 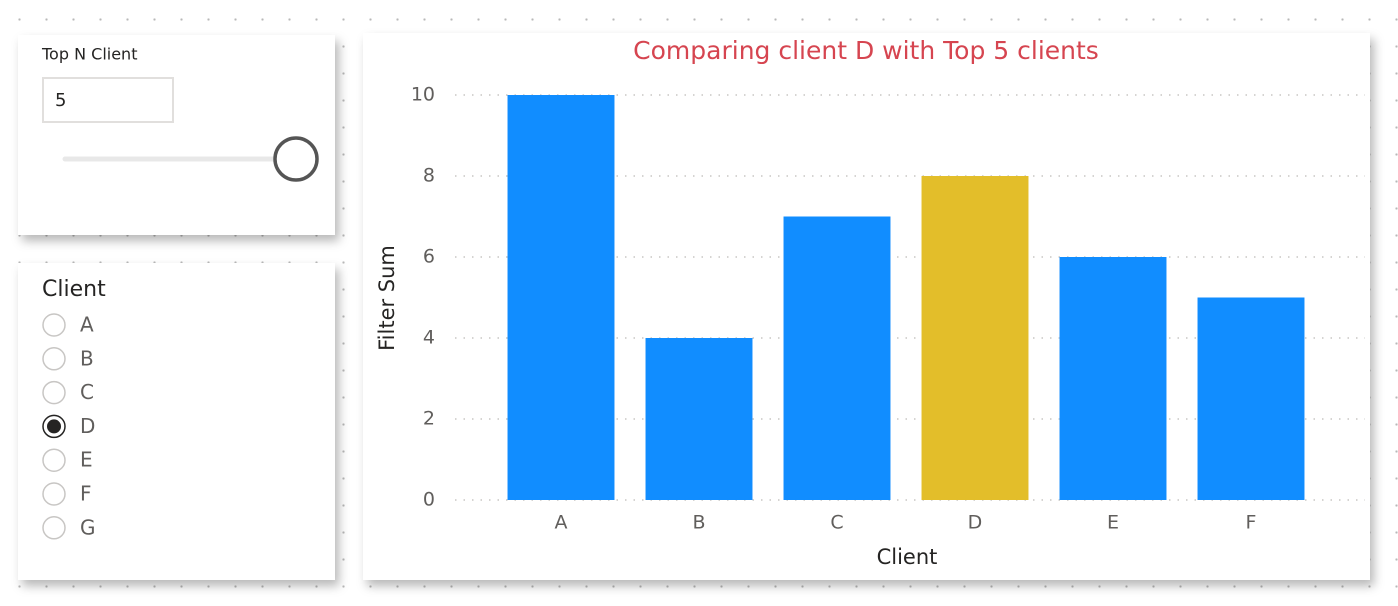 I want to click on y-tick-label: 8, so click(x=429, y=176).